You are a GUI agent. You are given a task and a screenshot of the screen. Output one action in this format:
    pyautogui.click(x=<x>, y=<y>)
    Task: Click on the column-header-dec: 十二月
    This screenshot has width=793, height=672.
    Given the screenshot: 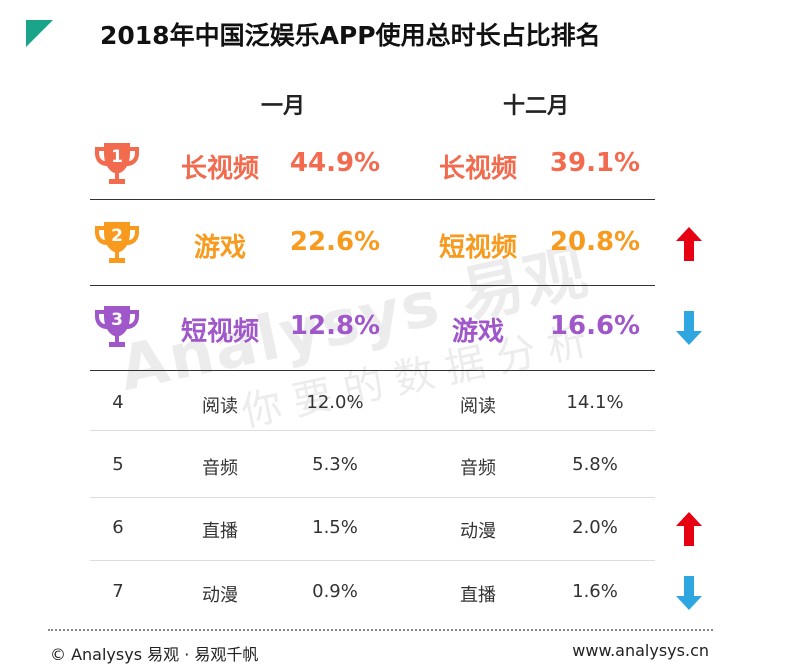 What is the action you would take?
    pyautogui.click(x=535, y=106)
    